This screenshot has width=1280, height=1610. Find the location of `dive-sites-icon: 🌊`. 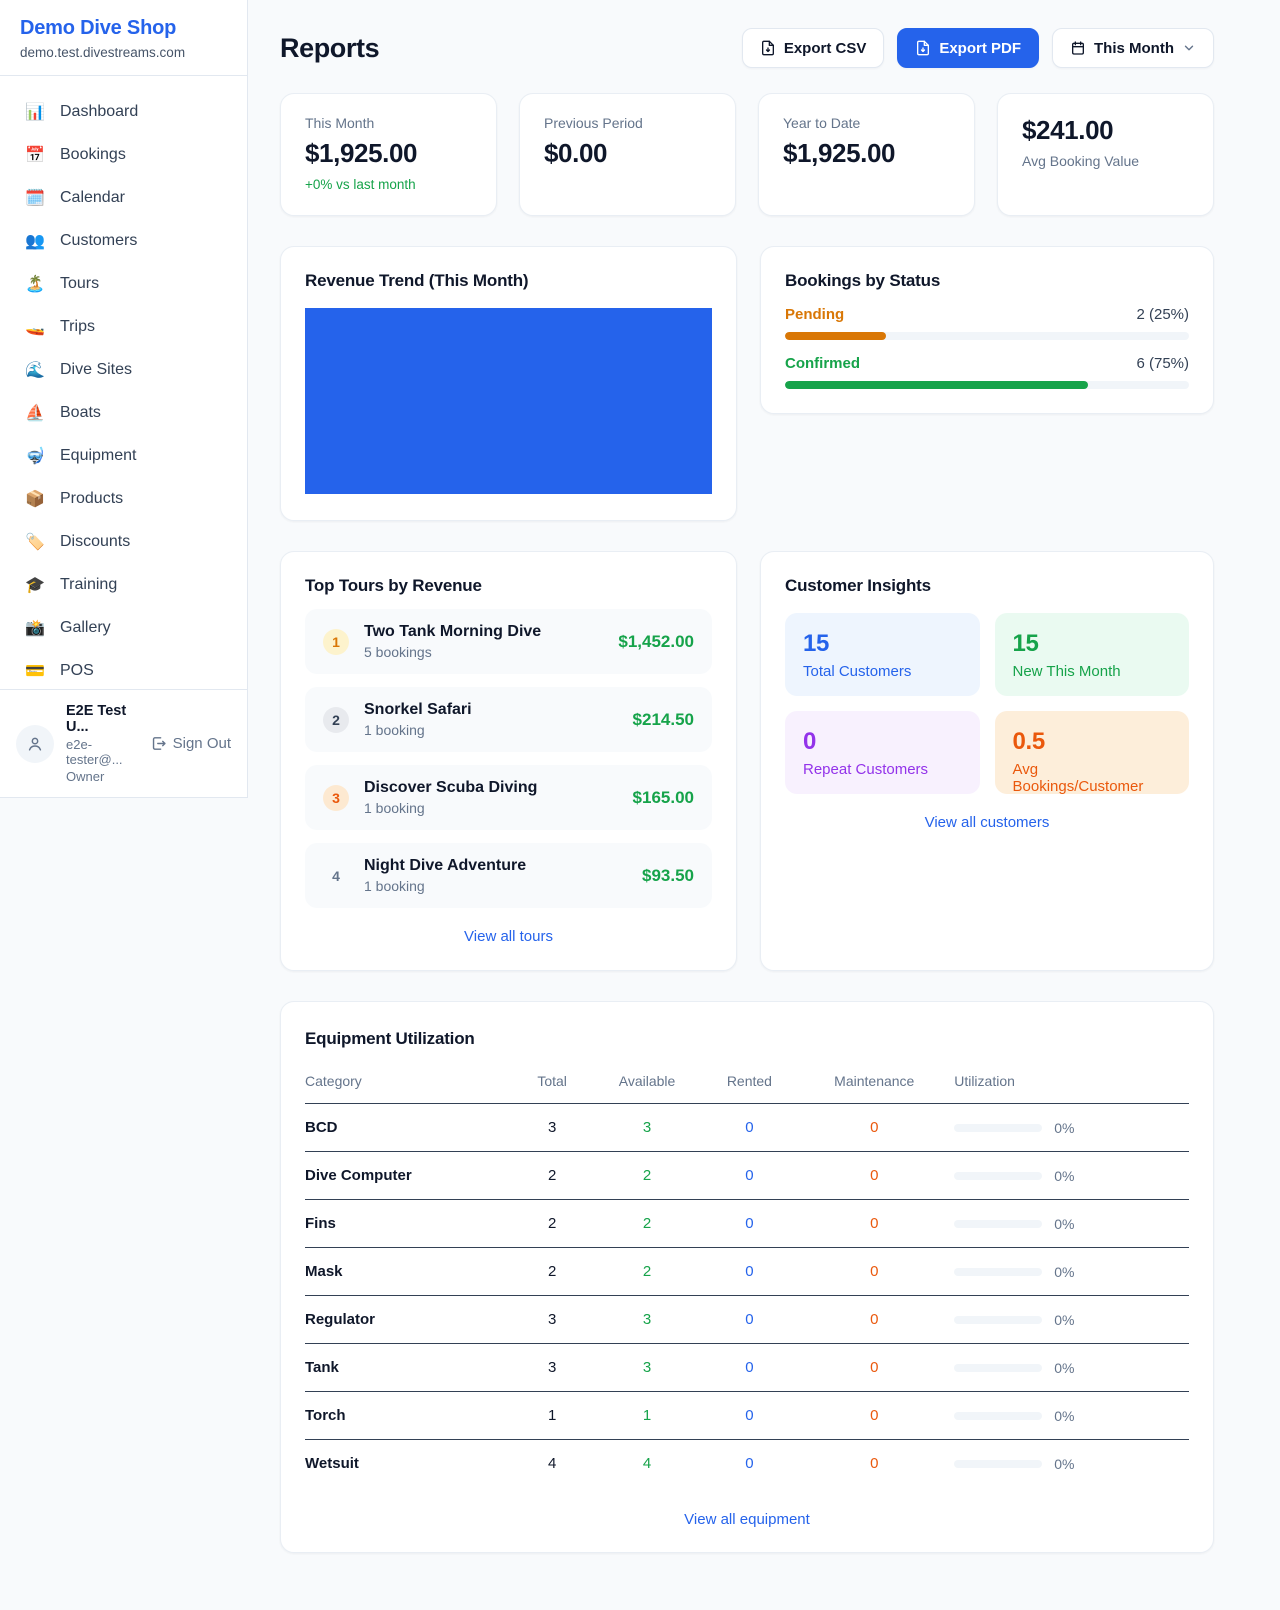

dive-sites-icon: 🌊 is located at coordinates (35, 370).